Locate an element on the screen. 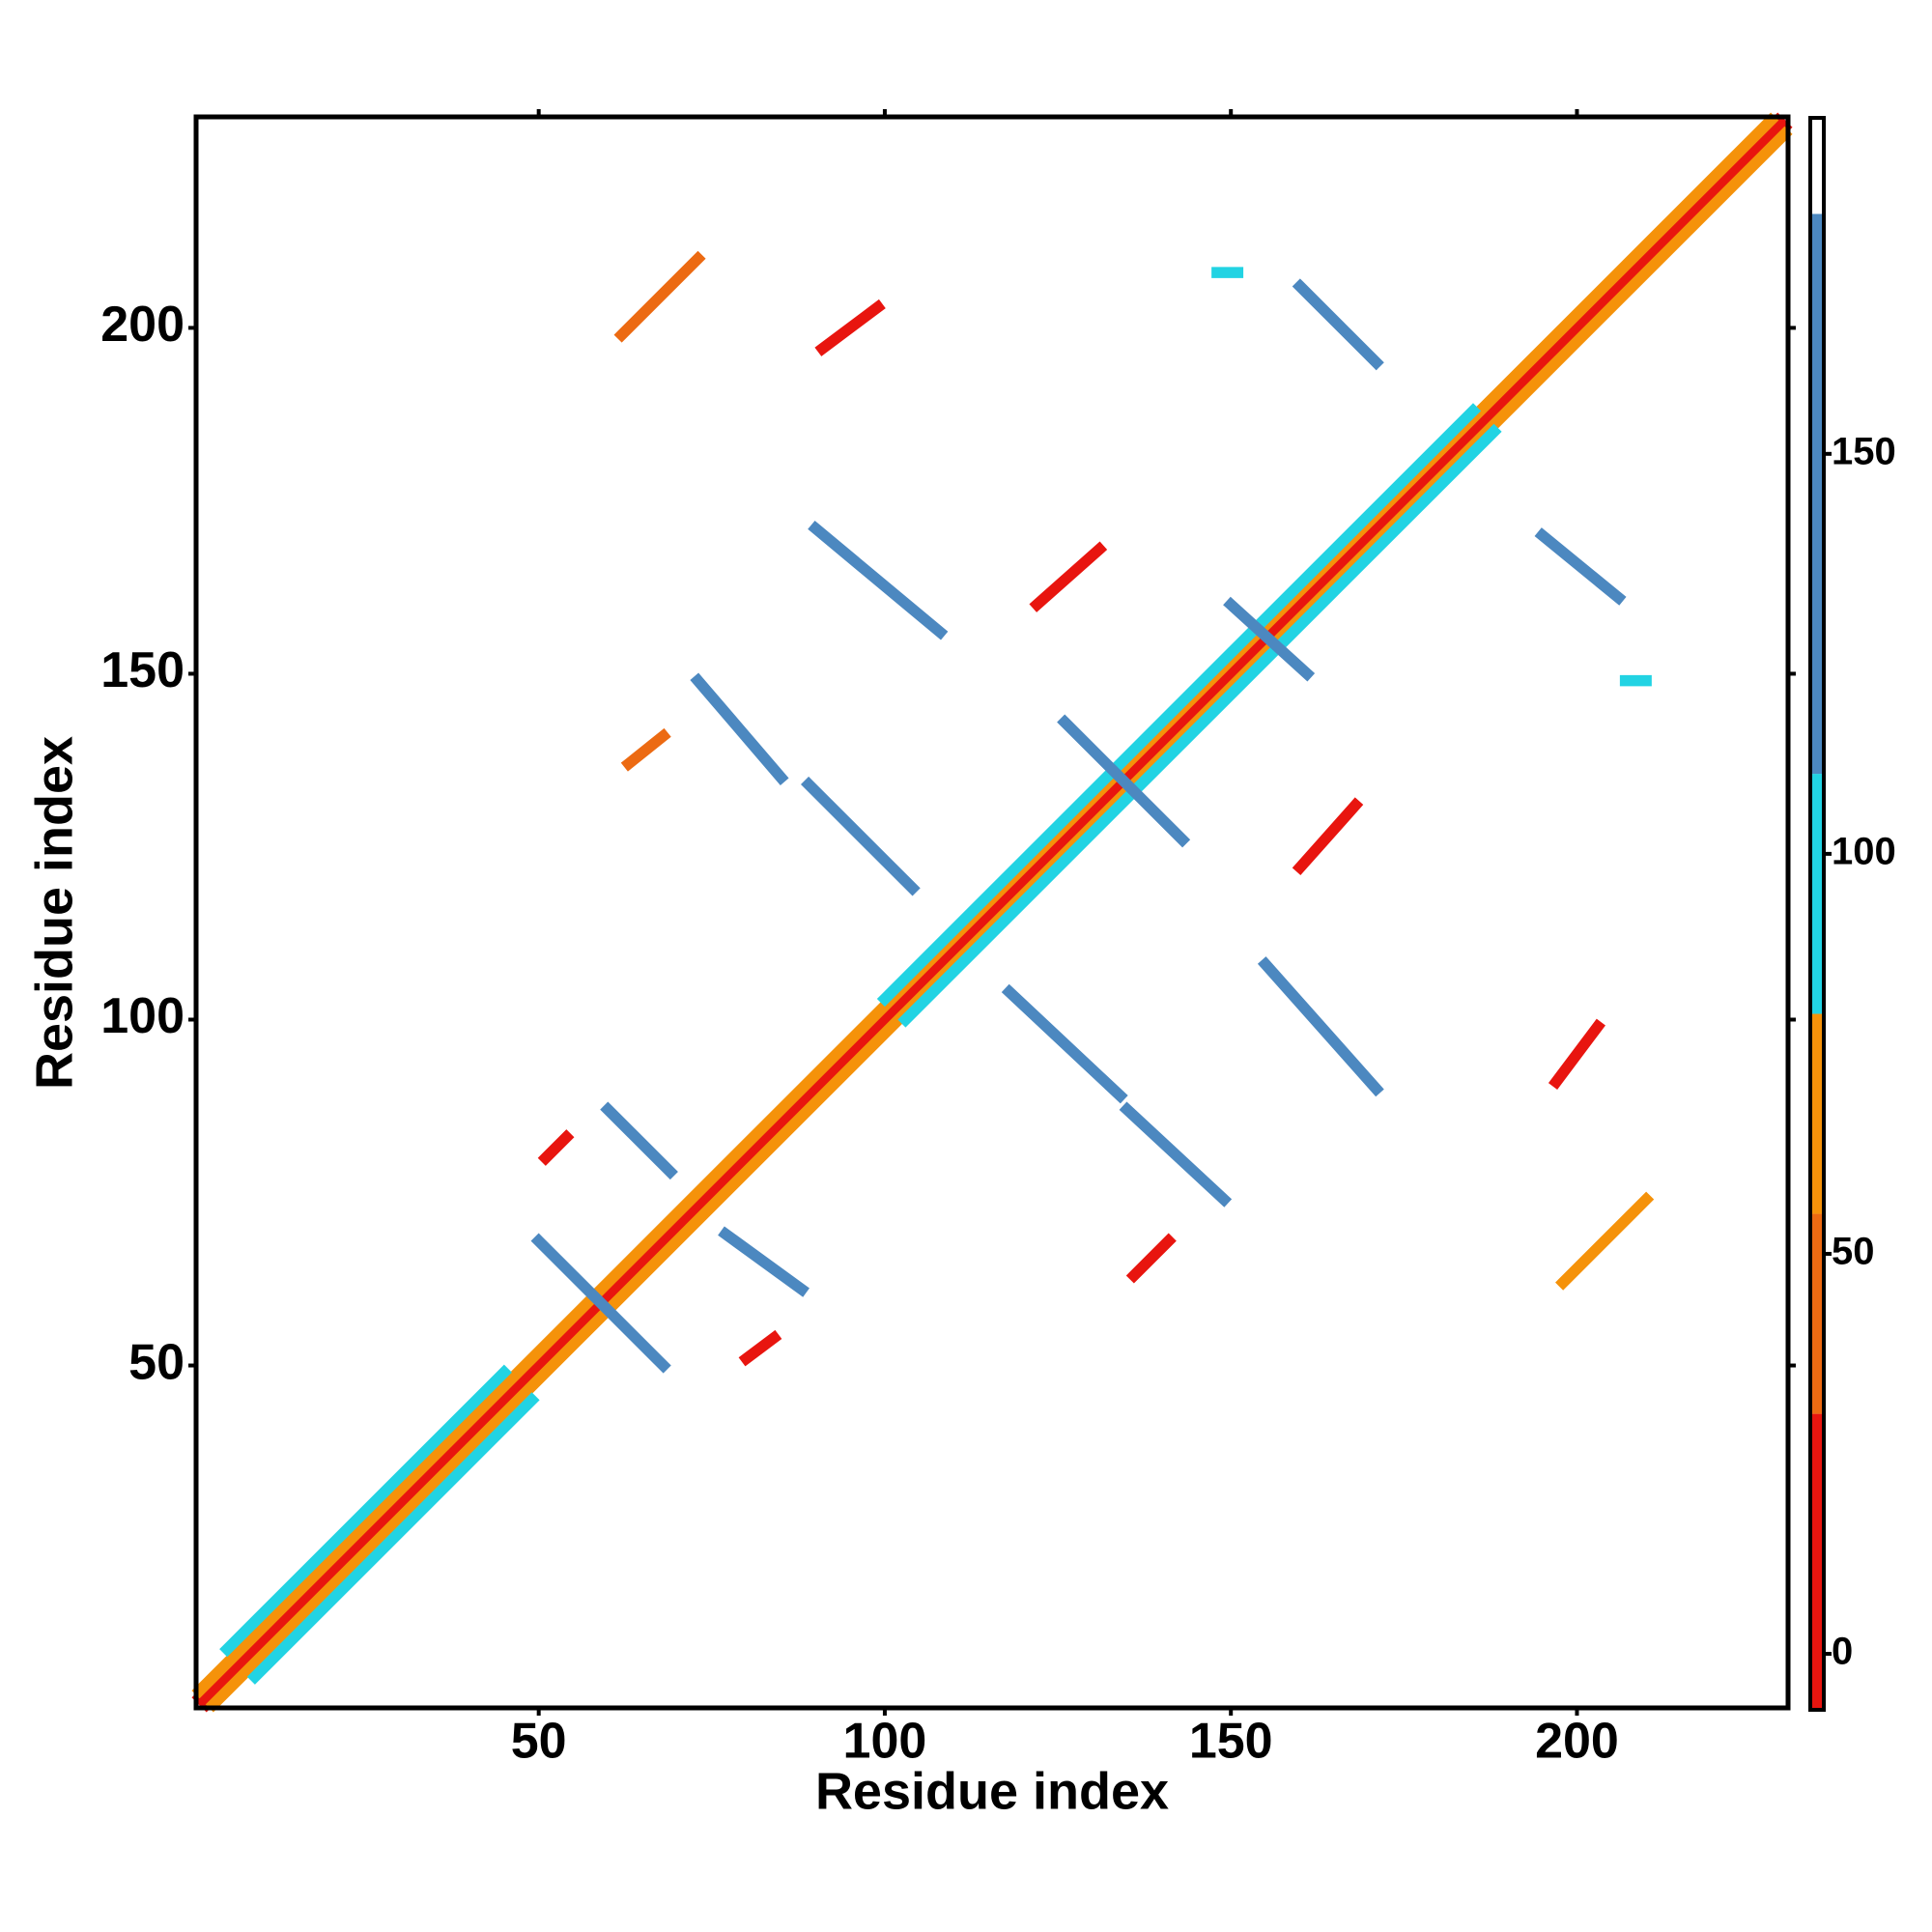 The height and width of the screenshot is (1932, 1932). x-axis-label: Residue index is located at coordinates (992, 1791).